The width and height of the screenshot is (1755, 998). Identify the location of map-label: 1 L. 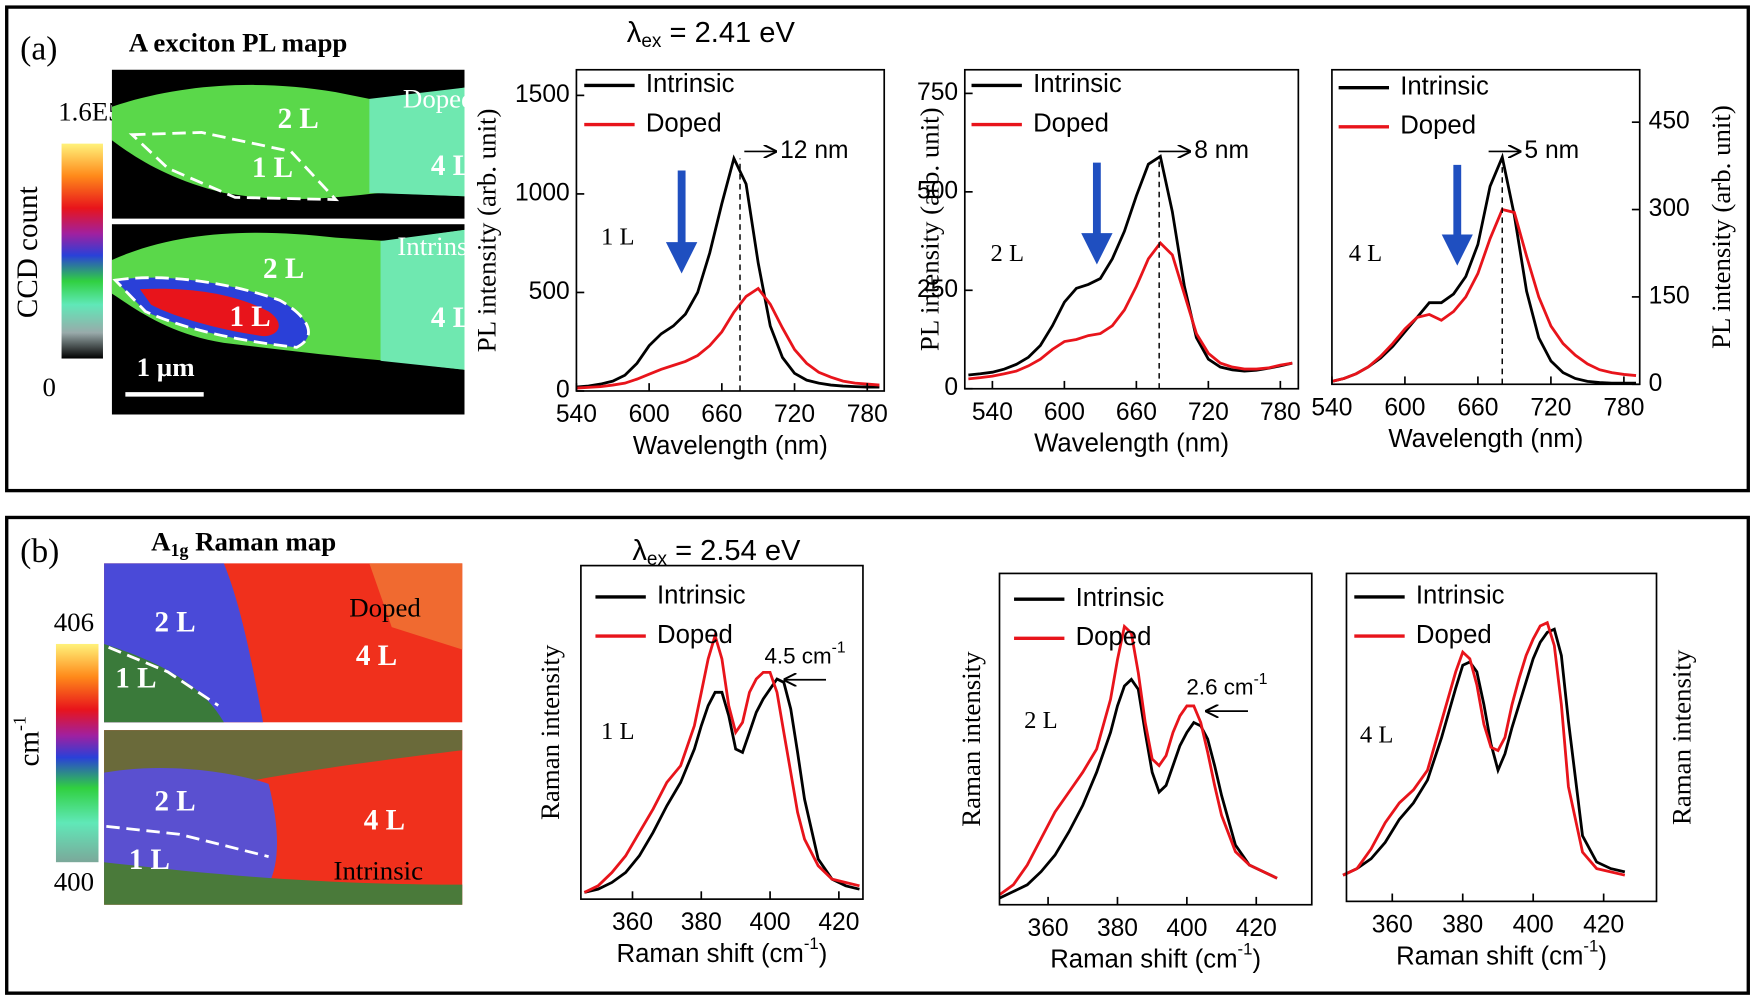
(272, 168).